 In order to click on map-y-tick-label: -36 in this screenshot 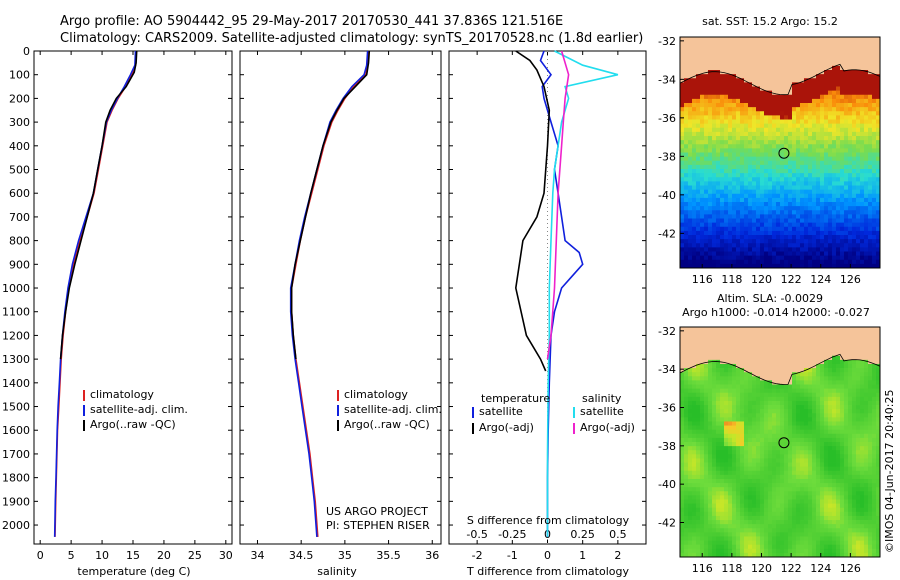, I will do `click(667, 118)`.